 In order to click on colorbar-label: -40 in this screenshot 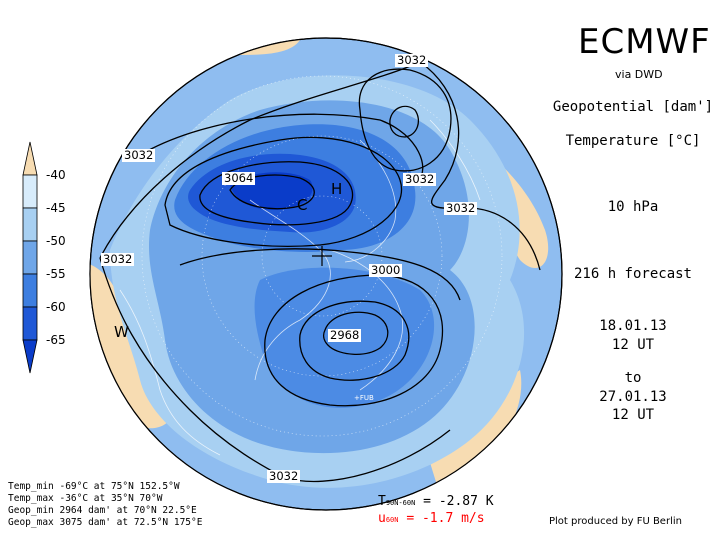, I will do `click(56, 175)`.